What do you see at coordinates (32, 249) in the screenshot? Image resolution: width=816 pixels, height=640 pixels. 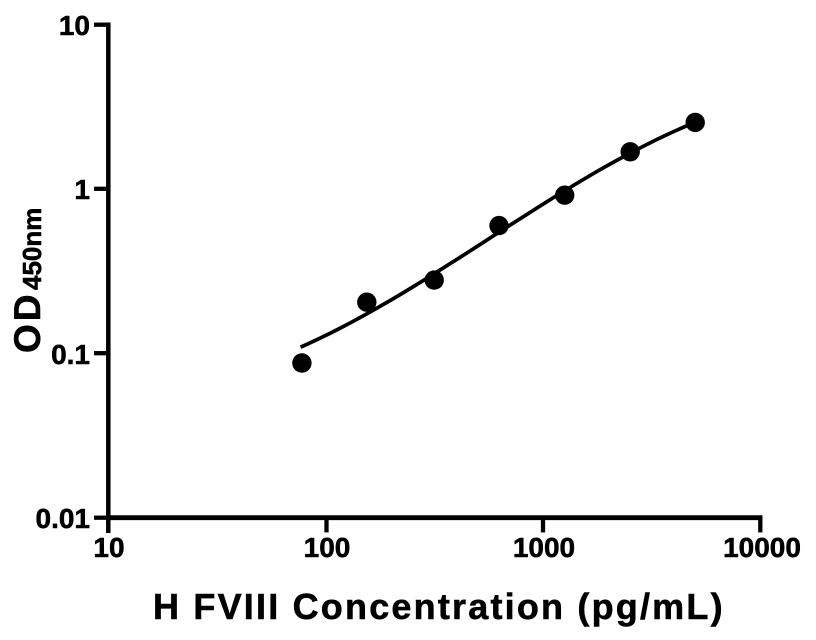 I see `svg-text: 450nm` at bounding box center [32, 249].